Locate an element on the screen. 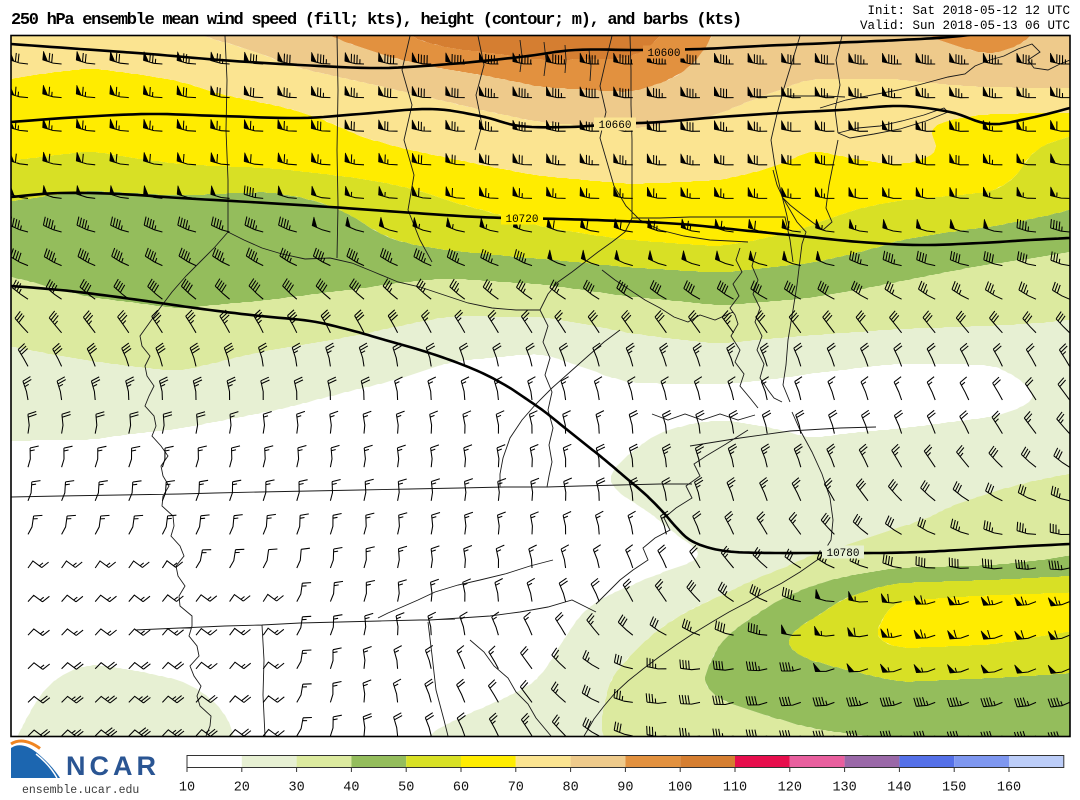 This screenshot has width=1080, height=800. svg-text: 120 is located at coordinates (790, 788).